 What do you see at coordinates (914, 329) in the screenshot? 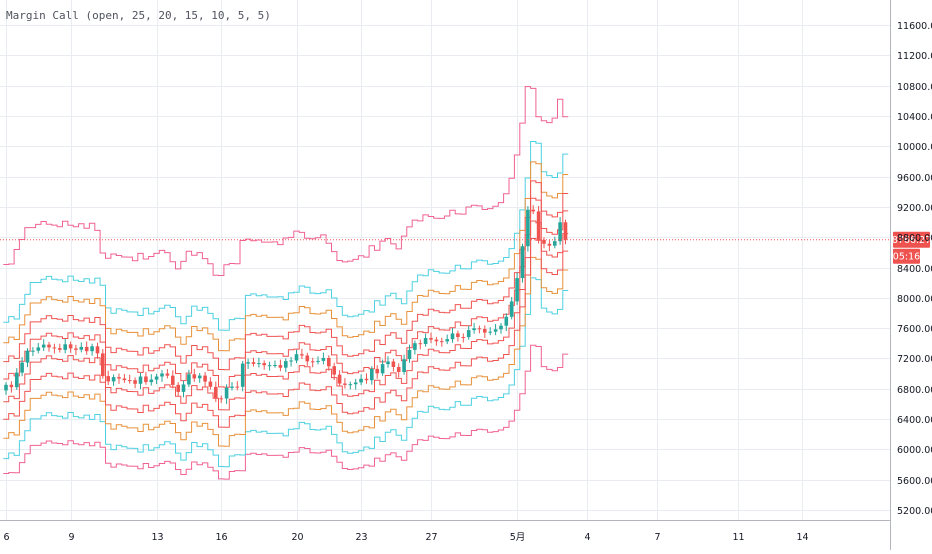
I see `y-tick-label: 7600.00` at bounding box center [914, 329].